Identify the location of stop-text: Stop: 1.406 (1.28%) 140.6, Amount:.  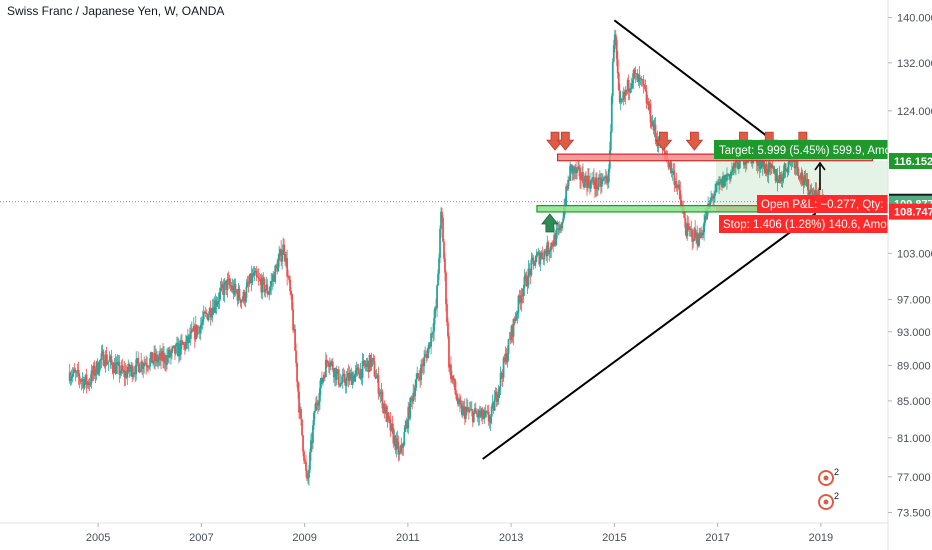
(814, 225).